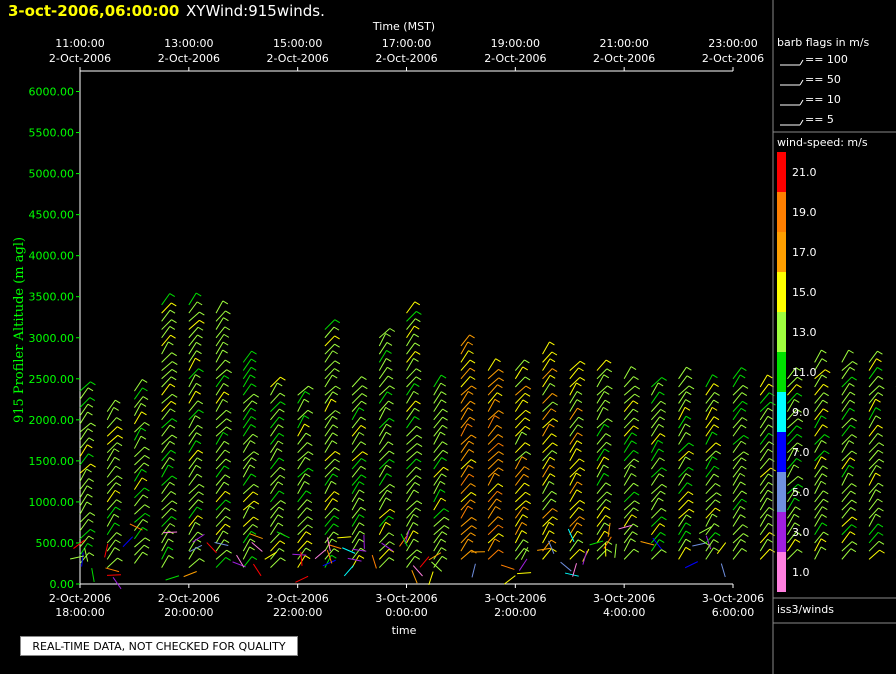 The width and height of the screenshot is (896, 674). I want to click on top-tick-label: 2-Oct-2006, so click(189, 58).